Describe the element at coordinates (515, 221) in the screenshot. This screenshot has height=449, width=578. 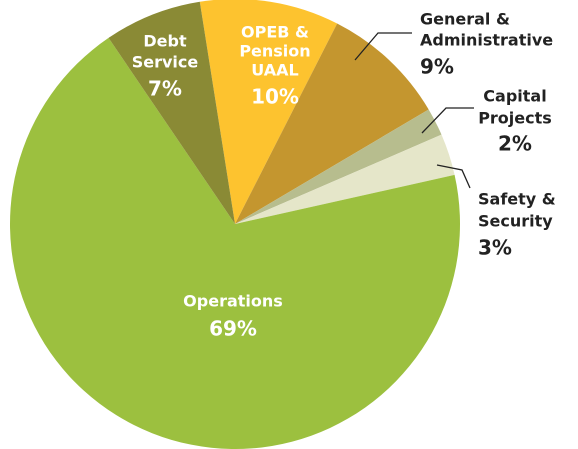
I see `slice-label: Security` at that location.